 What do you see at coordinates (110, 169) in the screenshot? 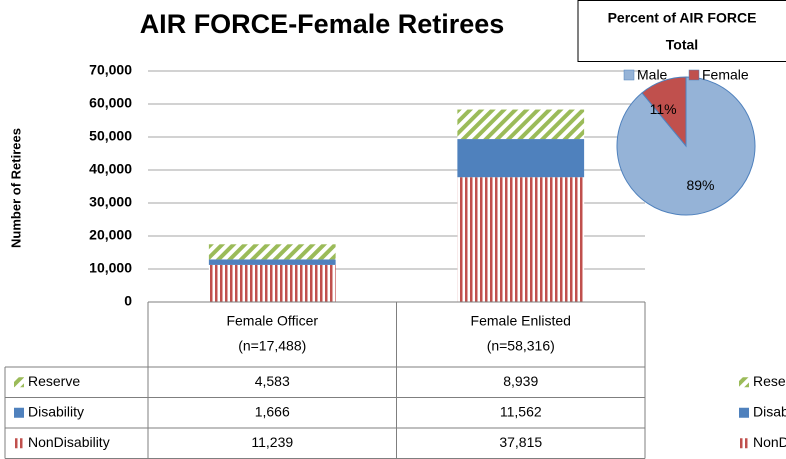
I see `y-tick-label: 40,000` at bounding box center [110, 169].